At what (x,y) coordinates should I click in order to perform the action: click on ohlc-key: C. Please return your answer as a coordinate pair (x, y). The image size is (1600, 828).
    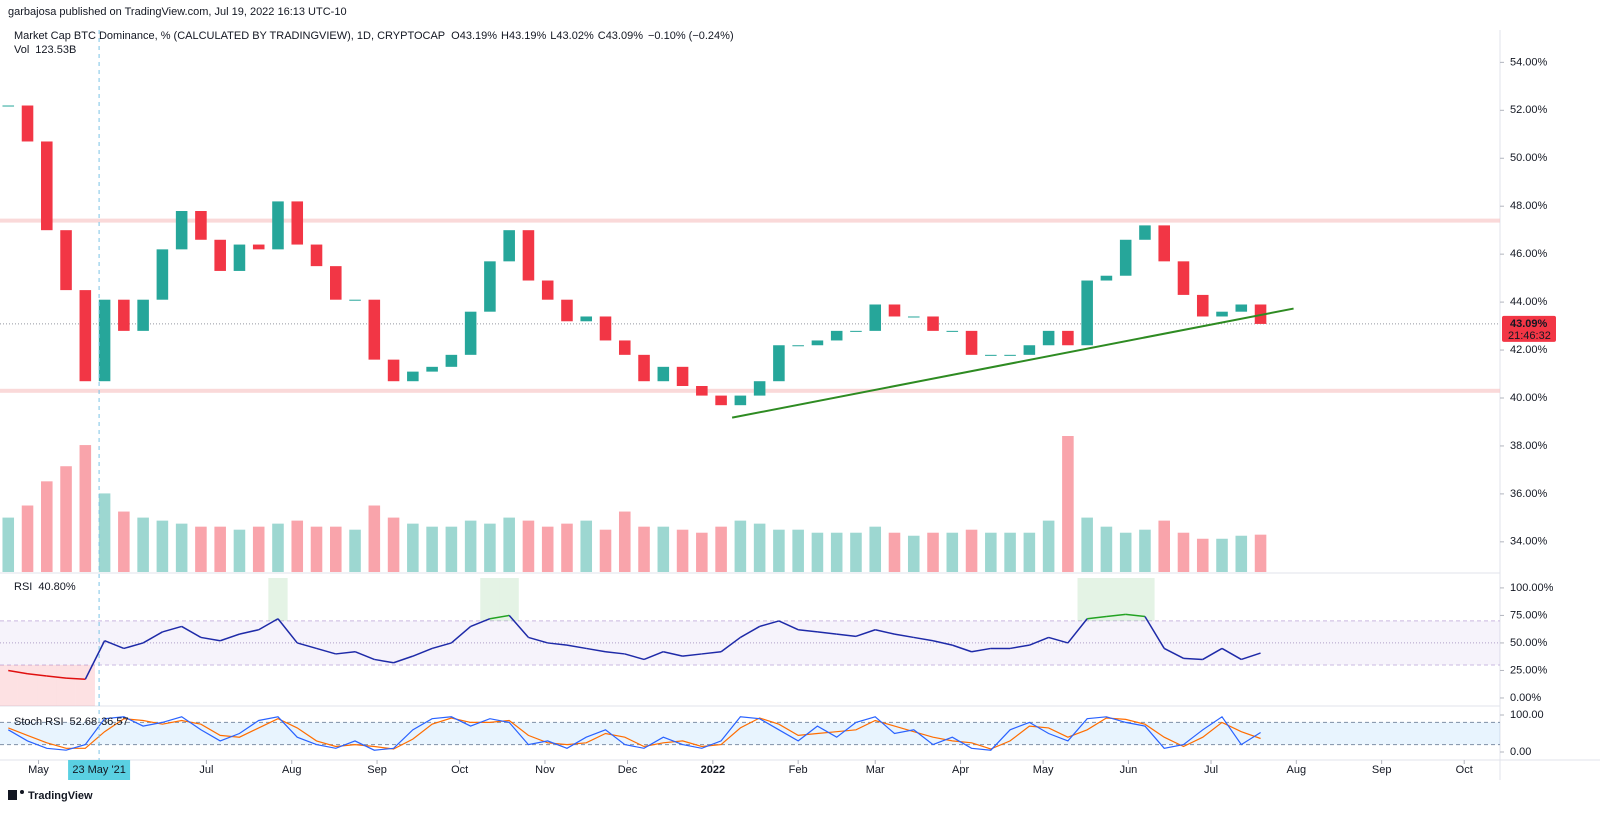
    Looking at the image, I should click on (602, 36).